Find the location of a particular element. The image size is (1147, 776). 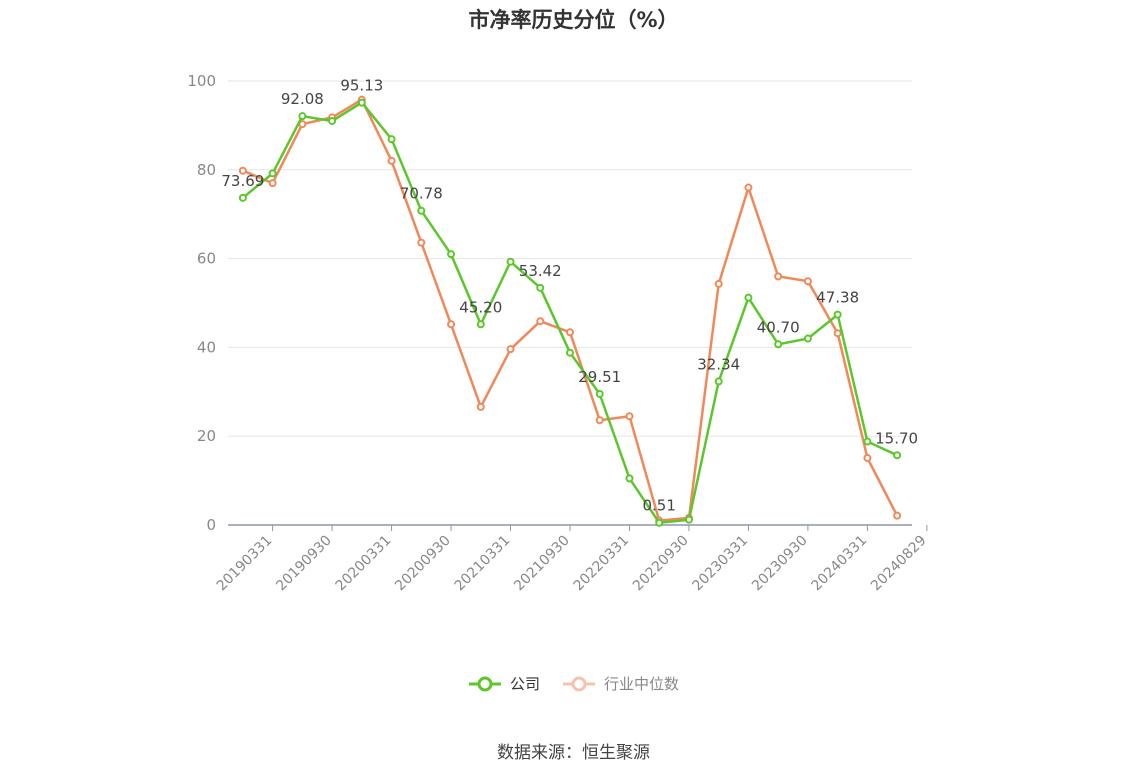

x-tick-label: 20210930 is located at coordinates (542, 564).